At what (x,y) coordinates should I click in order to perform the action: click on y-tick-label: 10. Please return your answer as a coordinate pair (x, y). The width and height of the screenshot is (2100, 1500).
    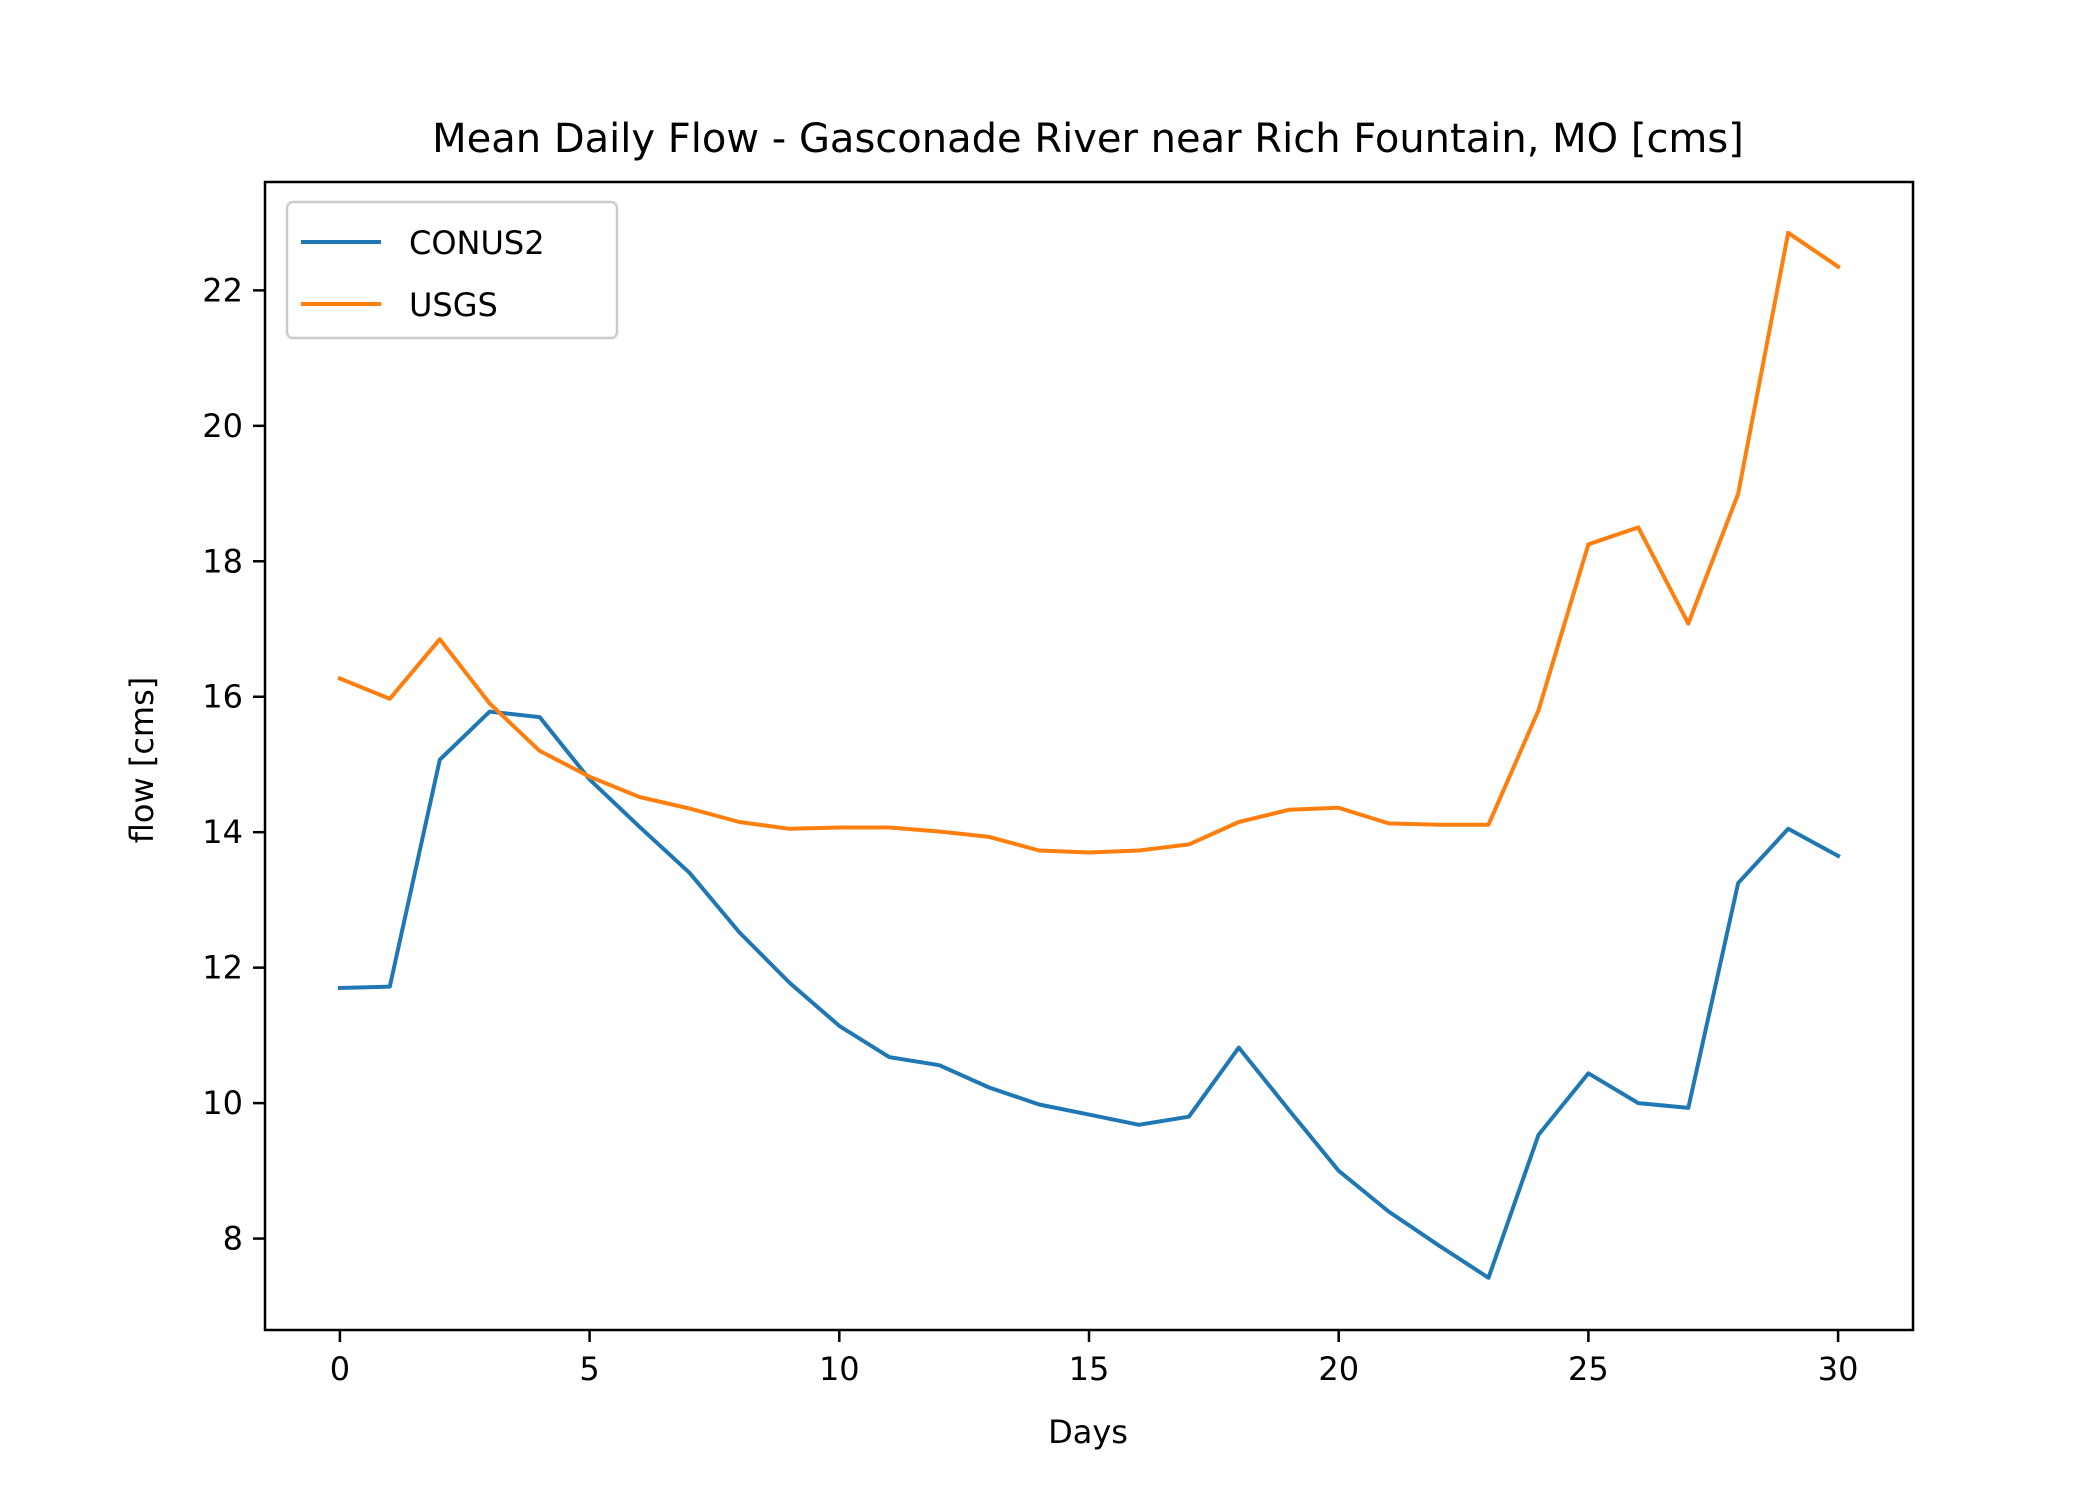
    Looking at the image, I should click on (222, 1103).